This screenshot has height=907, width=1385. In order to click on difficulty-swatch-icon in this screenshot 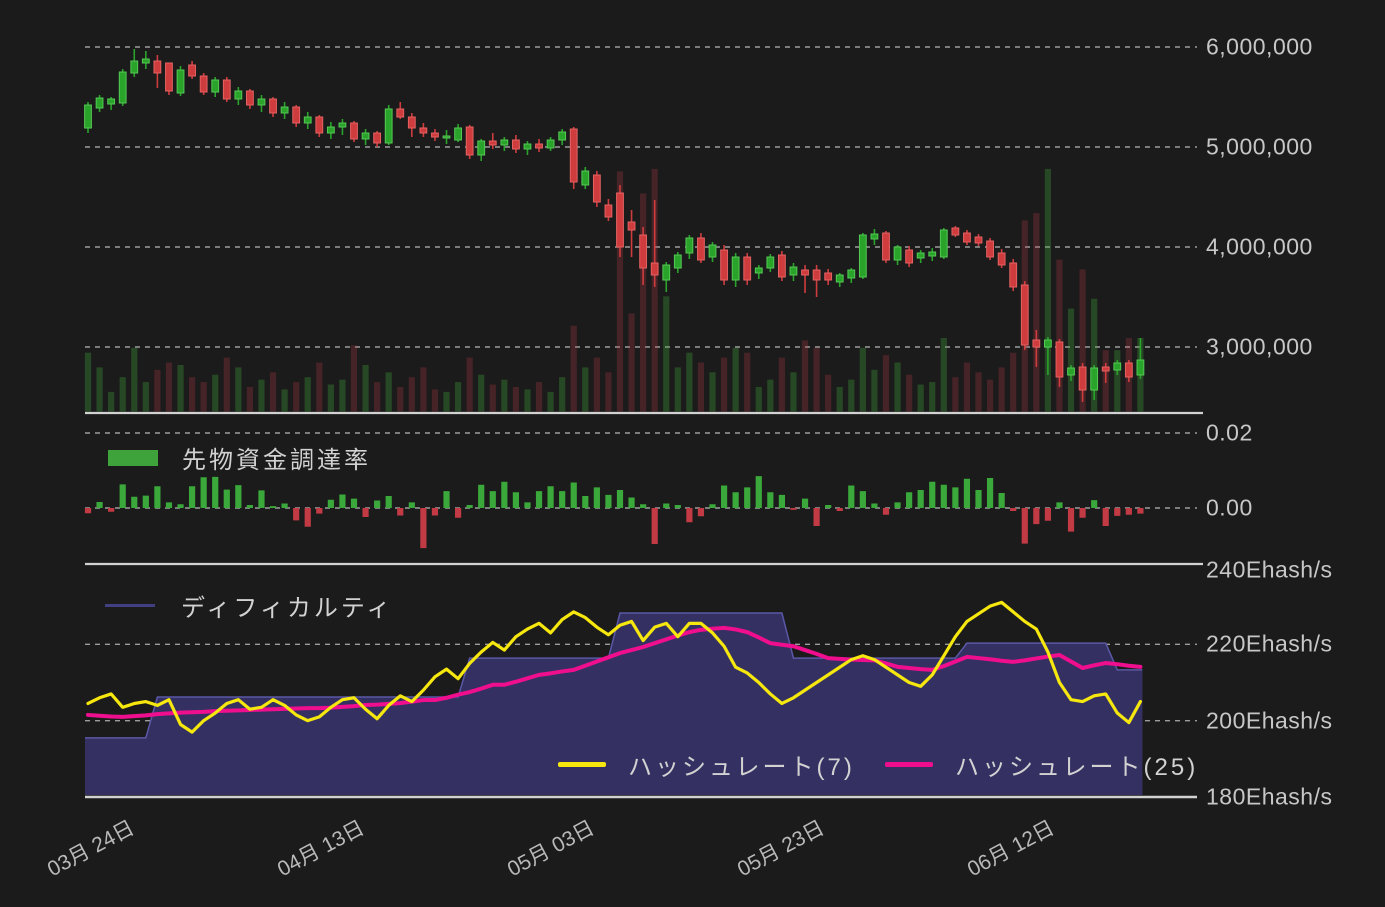, I will do `click(130, 605)`.